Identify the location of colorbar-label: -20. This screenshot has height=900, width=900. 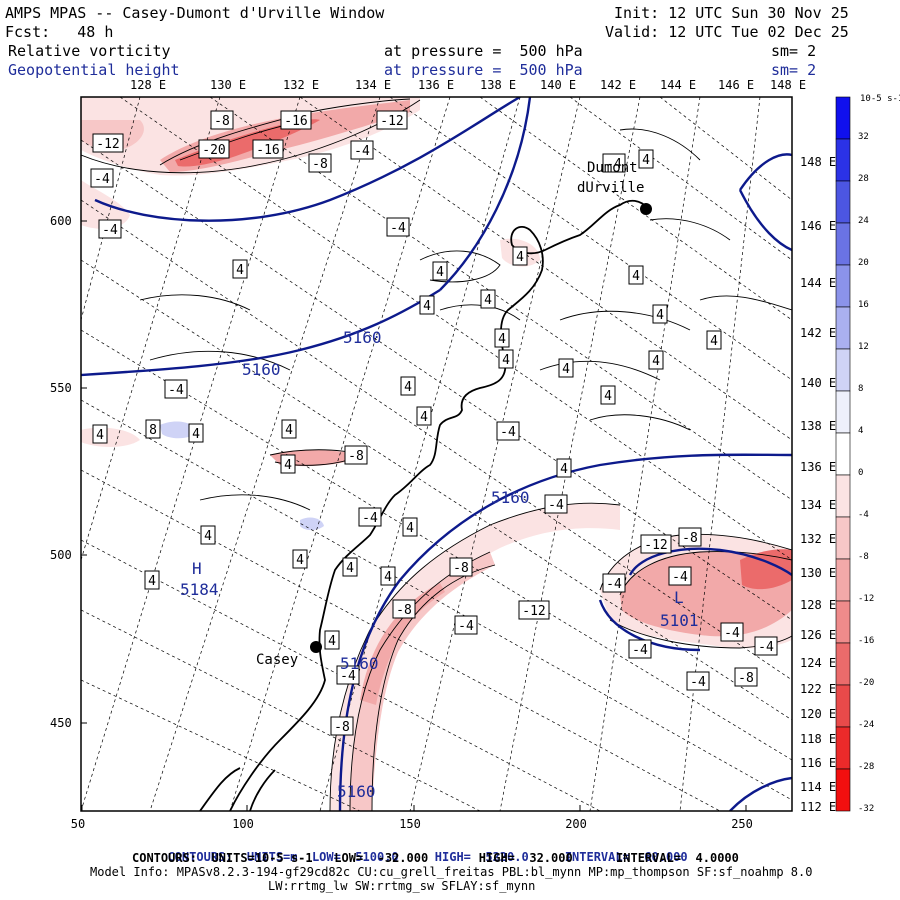
(866, 683).